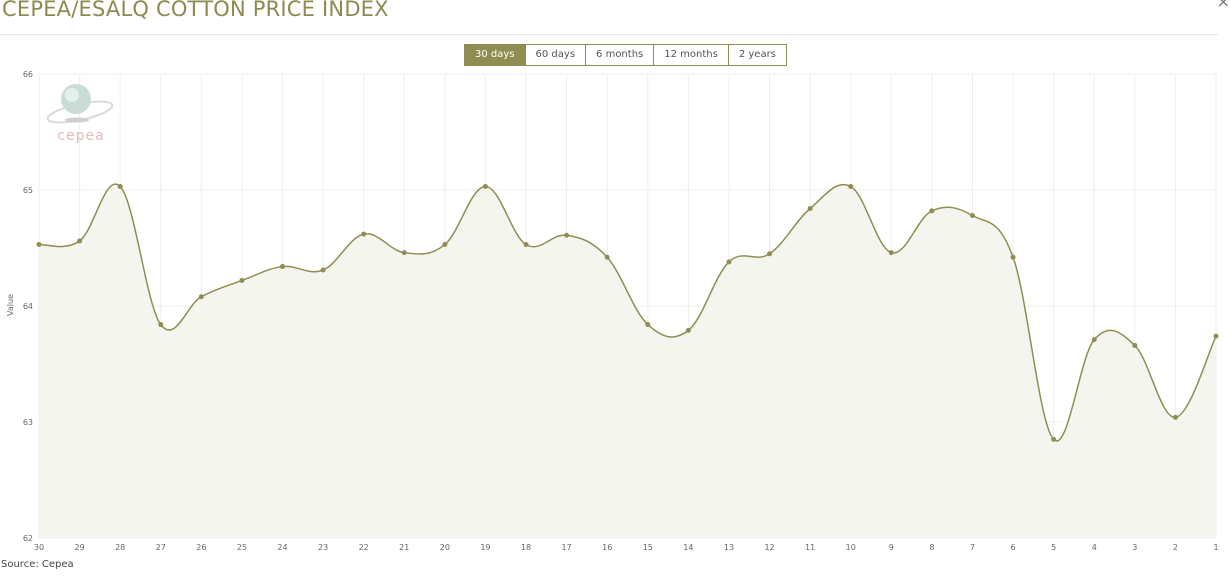 This screenshot has width=1230, height=577. I want to click on x-tick-label: 5, so click(1053, 547).